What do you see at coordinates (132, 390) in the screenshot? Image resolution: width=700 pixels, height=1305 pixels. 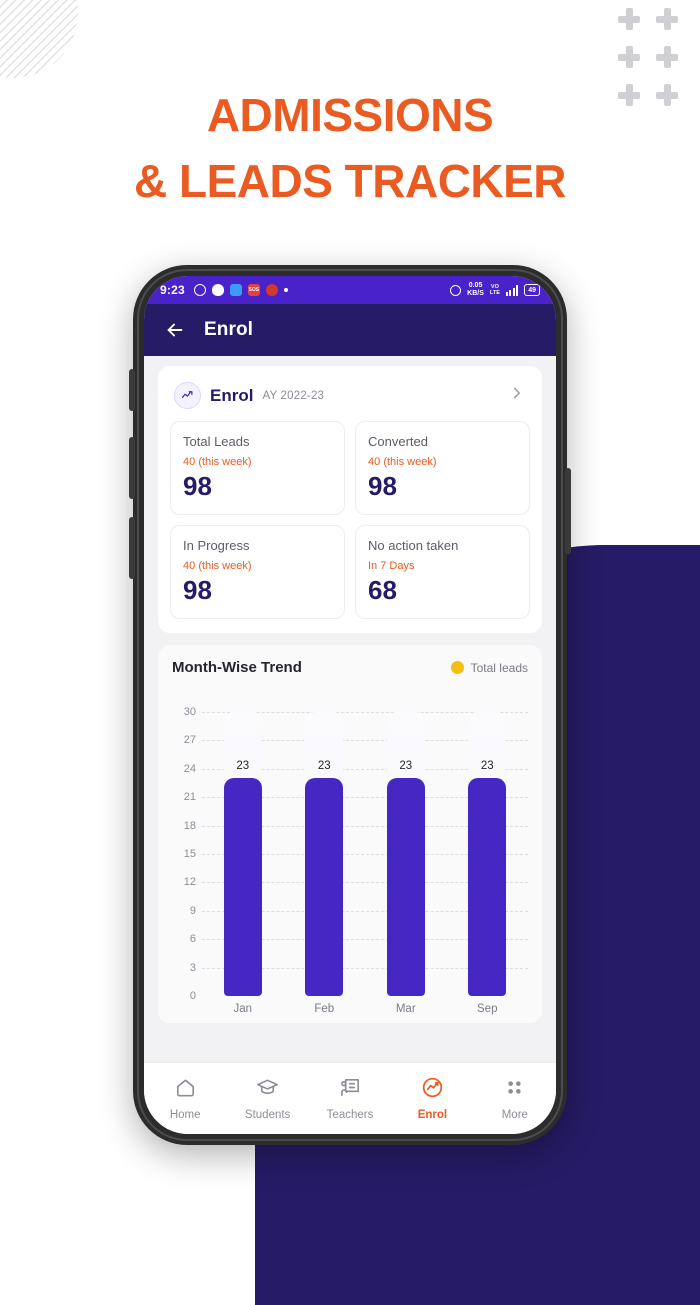 I see `phone-side-button` at bounding box center [132, 390].